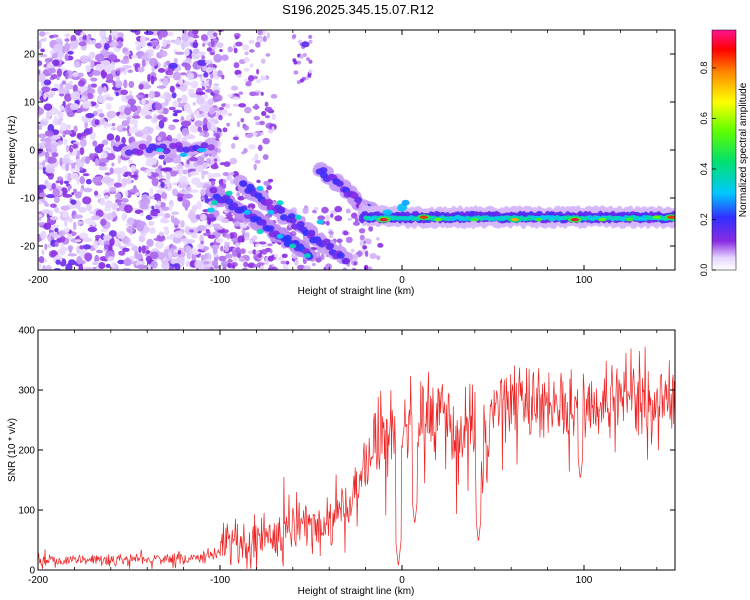 This screenshot has height=600, width=750. What do you see at coordinates (32, 571) in the screenshot?
I see `snr-ytick-label: 0` at bounding box center [32, 571].